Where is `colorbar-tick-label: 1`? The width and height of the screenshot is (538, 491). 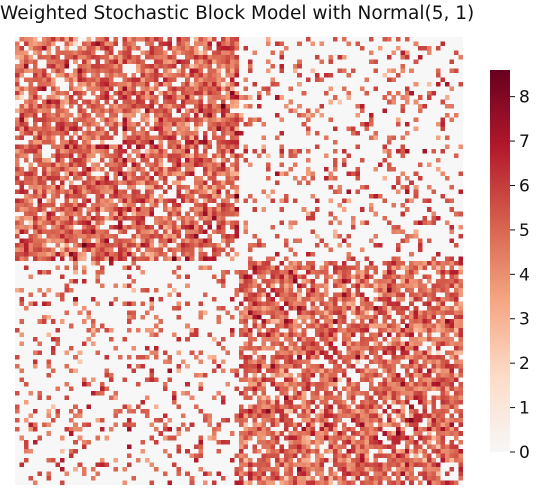
colorbar-tick-label: 1 is located at coordinates (524, 409).